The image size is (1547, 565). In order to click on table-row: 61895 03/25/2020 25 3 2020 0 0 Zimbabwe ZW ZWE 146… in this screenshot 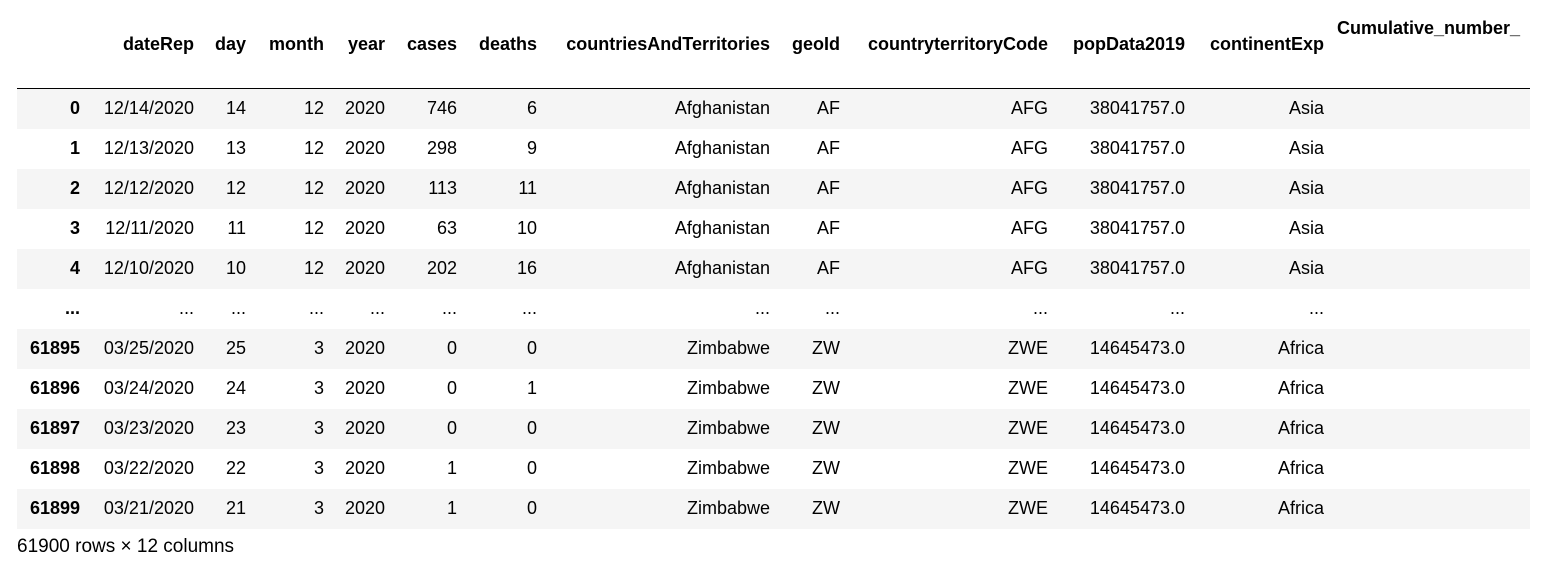, I will do `click(773, 348)`.